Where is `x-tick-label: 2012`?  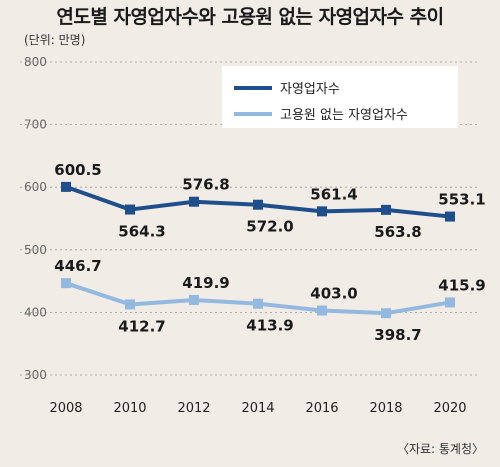
x-tick-label: 2012 is located at coordinates (193, 408).